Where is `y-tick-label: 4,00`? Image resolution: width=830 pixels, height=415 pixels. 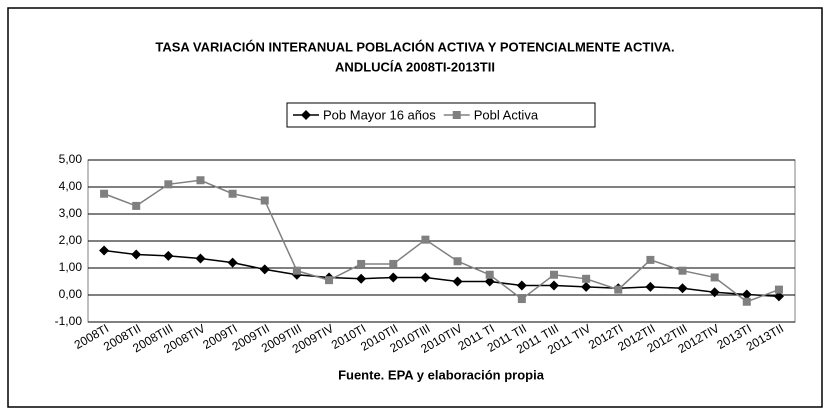
y-tick-label: 4,00 is located at coordinates (71, 186).